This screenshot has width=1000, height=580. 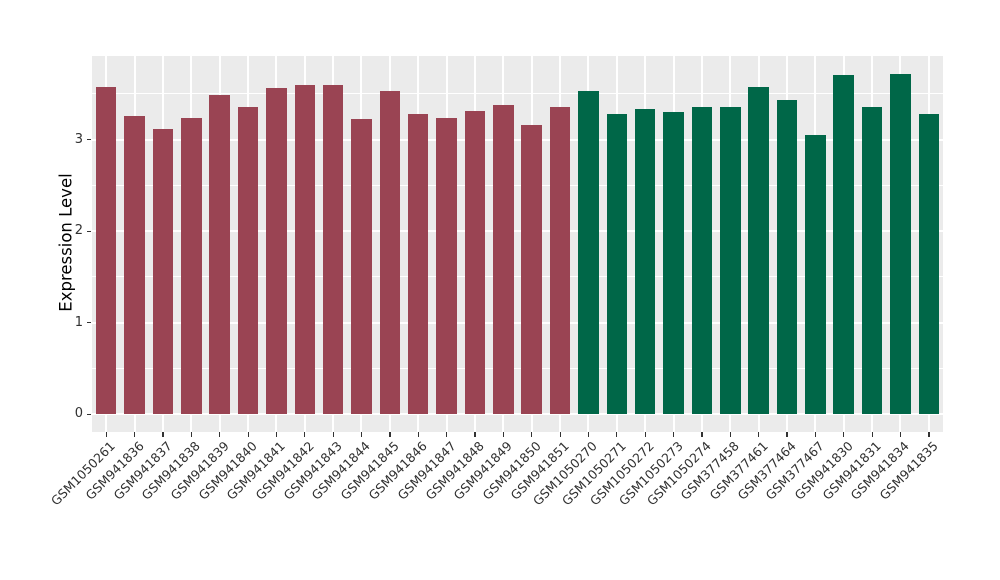 I want to click on bar-GSM941836, so click(x=134, y=264).